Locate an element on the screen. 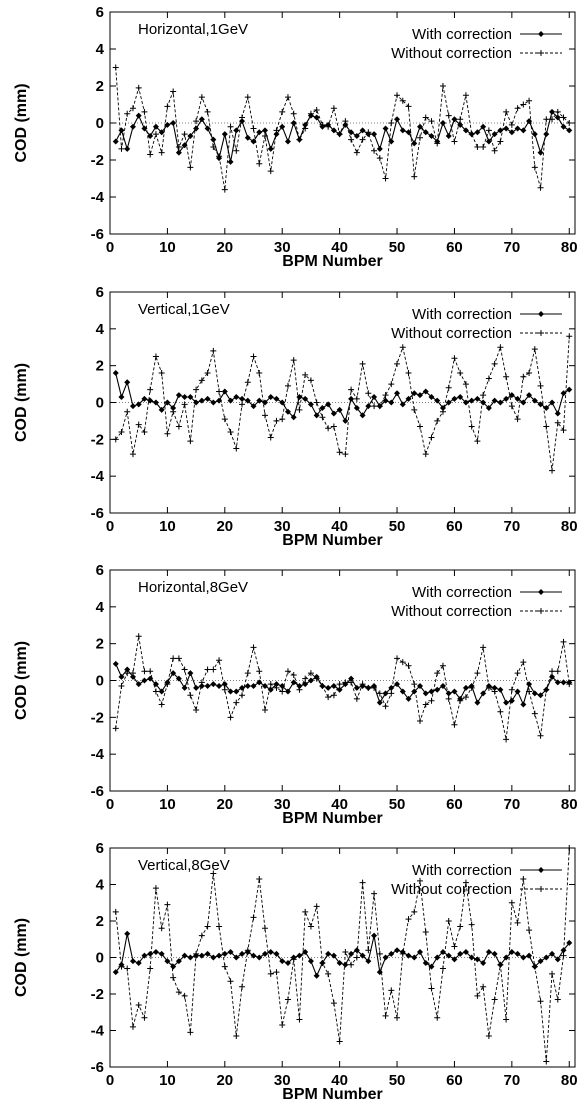  x-tick-label: 50 is located at coordinates (397, 247).